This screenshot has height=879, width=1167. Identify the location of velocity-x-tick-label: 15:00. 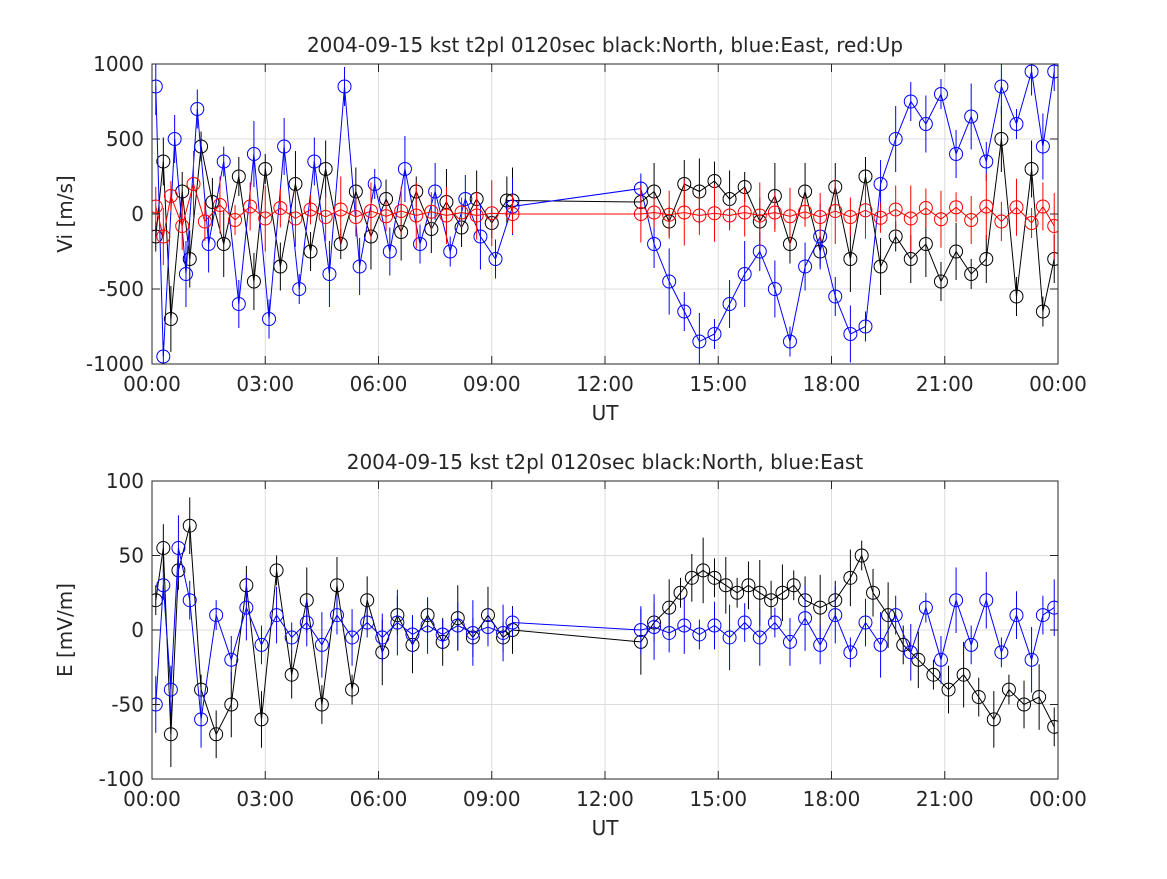
(718, 384).